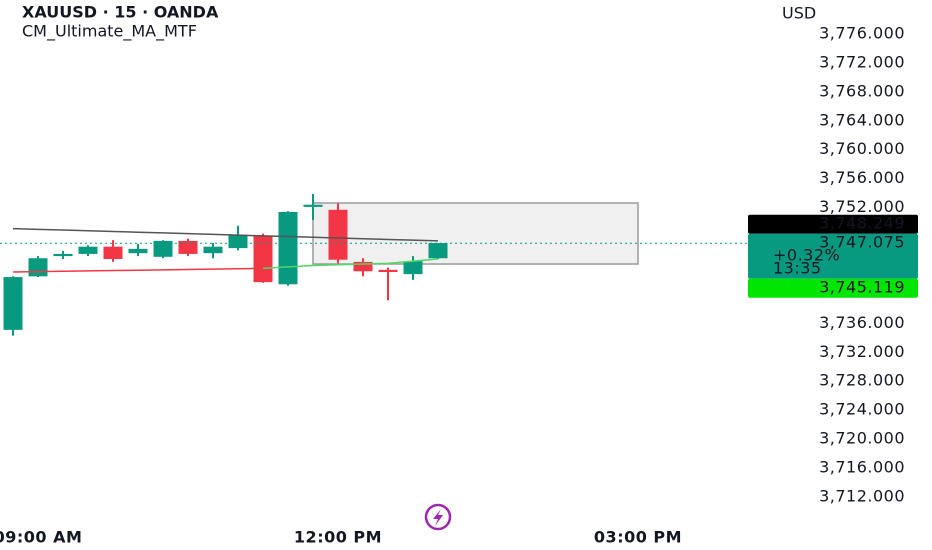 Image resolution: width=932 pixels, height=550 pixels. I want to click on y-tick-label: 3,716.000, so click(862, 467).